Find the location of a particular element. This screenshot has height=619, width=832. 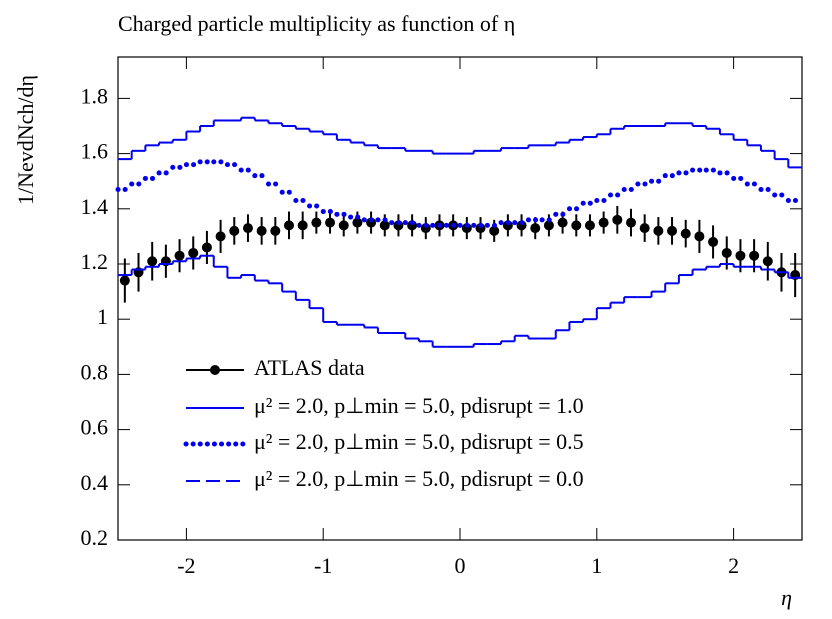

legend-label: μ² = 2.0, p⊥min = 5.0, pdisrupt = 1.0 is located at coordinates (419, 405).